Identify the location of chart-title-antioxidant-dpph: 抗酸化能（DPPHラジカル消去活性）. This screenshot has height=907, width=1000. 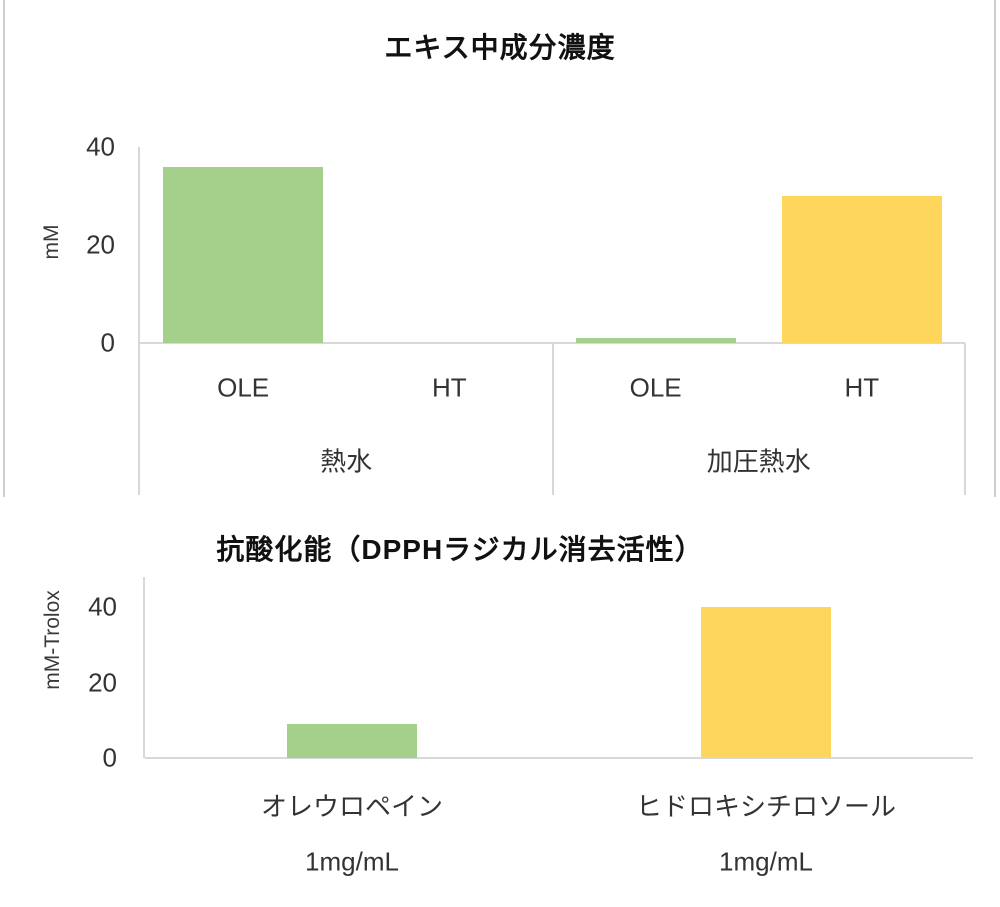
(460, 549).